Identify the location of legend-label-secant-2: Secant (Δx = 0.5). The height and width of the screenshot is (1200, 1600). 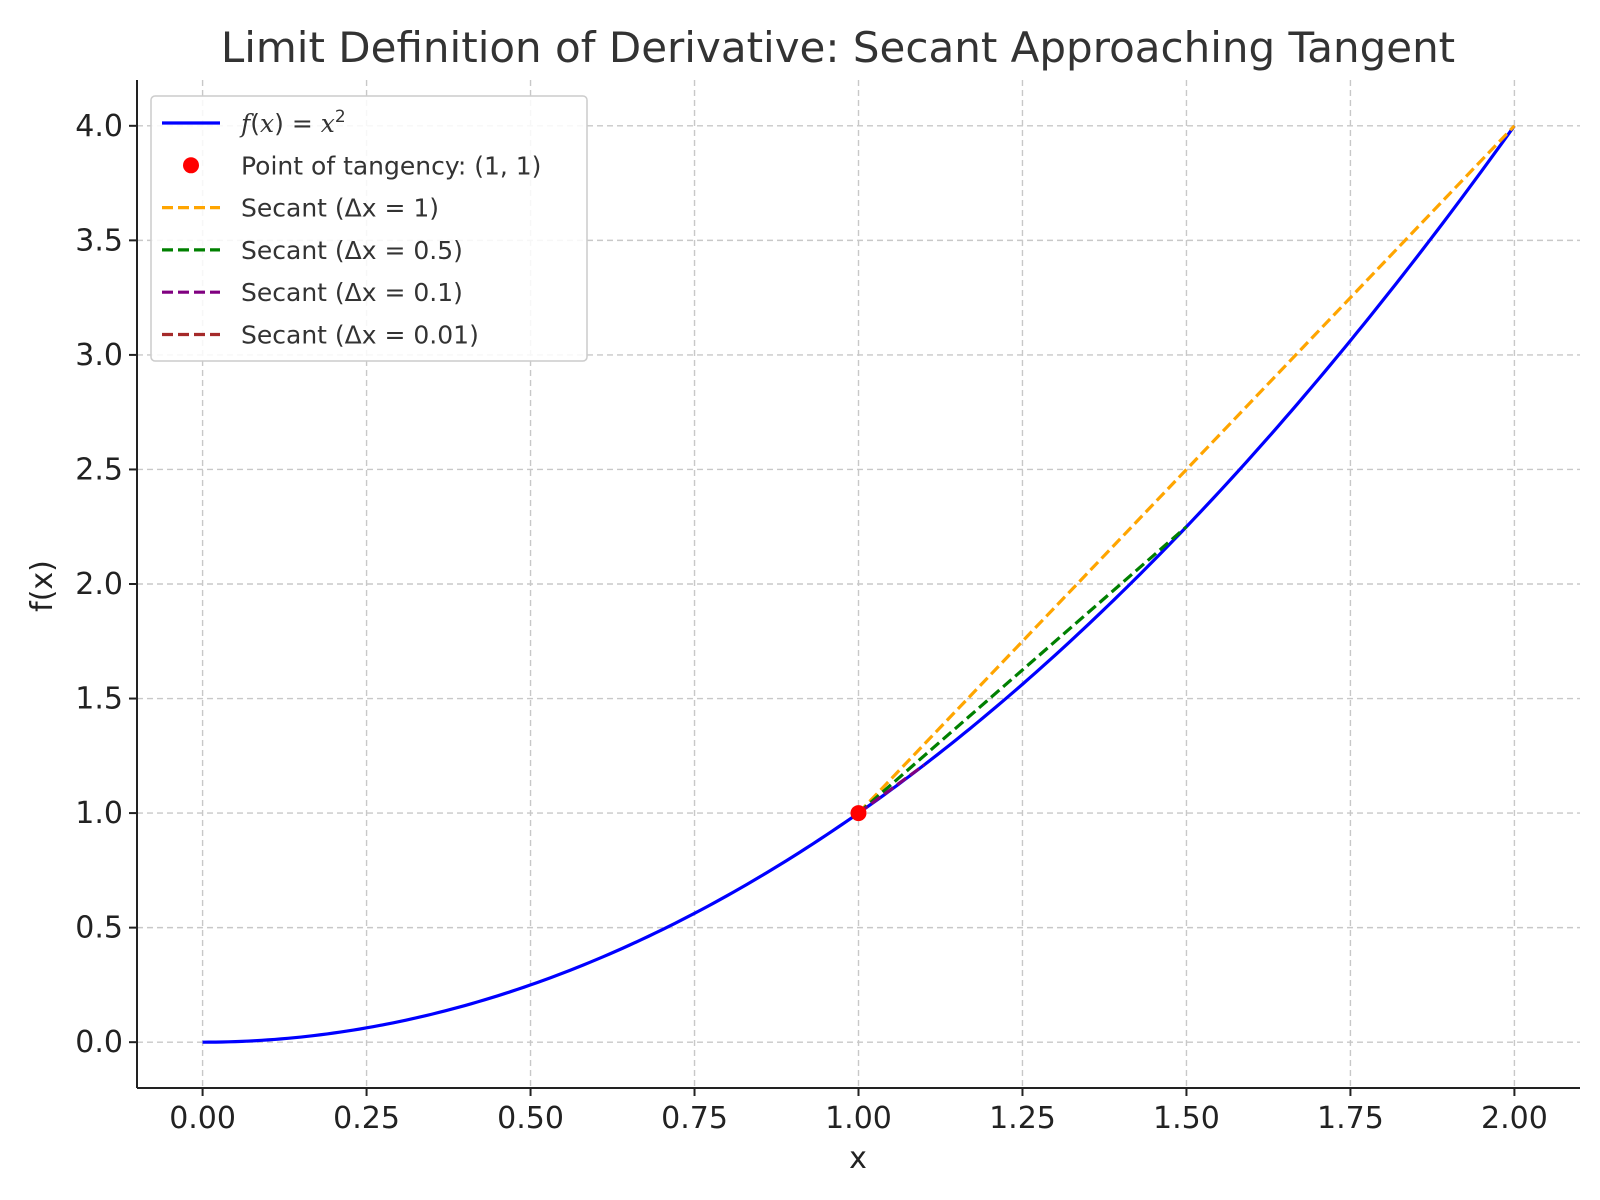
(352, 250).